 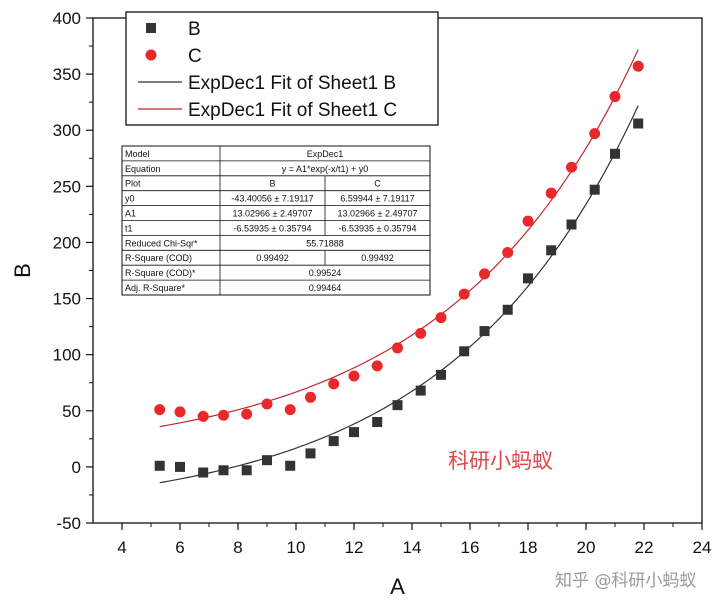 What do you see at coordinates (158, 258) in the screenshot?
I see `table-cell-label: R-Square (COD)` at bounding box center [158, 258].